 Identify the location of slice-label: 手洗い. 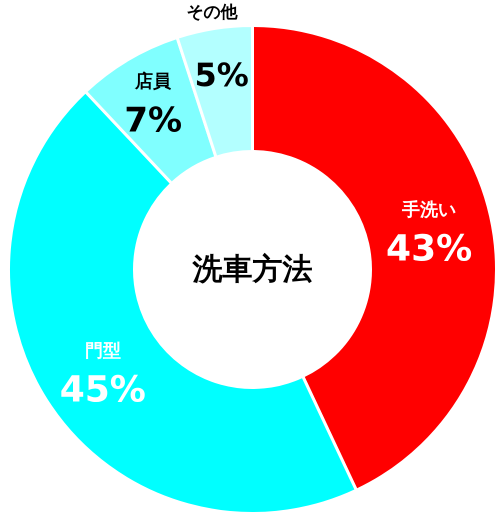
(428, 210).